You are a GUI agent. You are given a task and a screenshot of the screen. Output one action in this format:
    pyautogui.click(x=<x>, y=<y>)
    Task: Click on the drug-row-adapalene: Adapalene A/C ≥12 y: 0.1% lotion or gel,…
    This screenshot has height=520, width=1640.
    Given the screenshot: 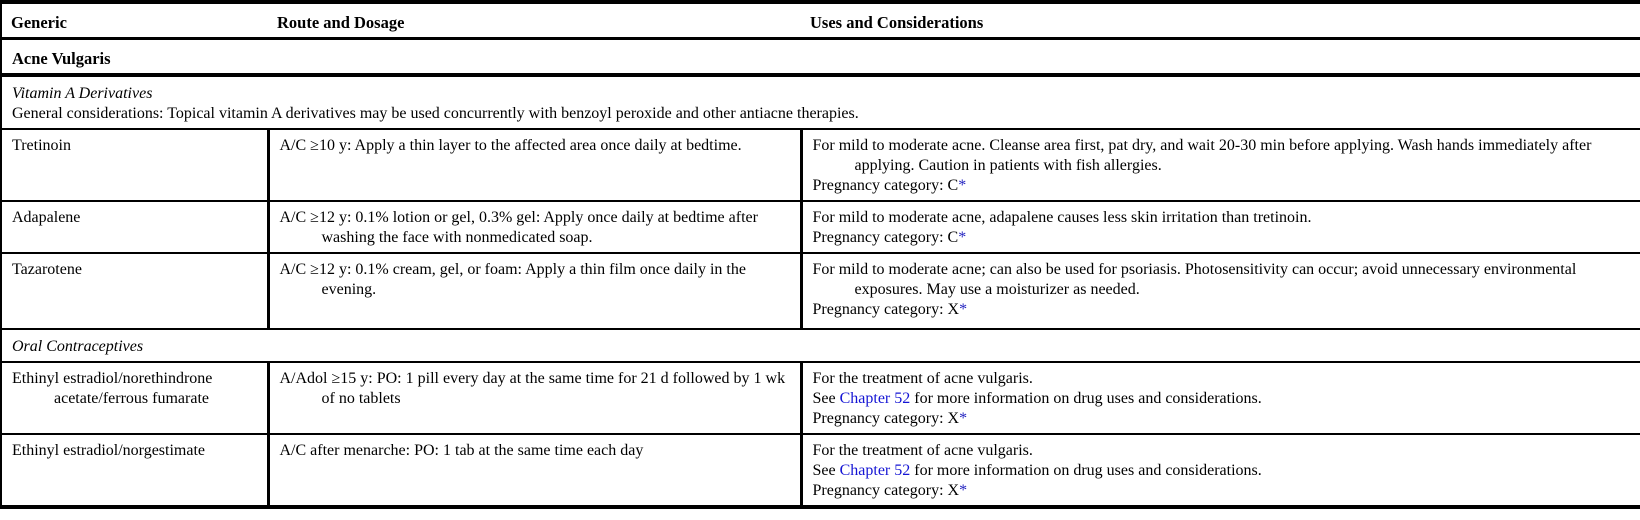 What is the action you would take?
    pyautogui.click(x=820, y=227)
    